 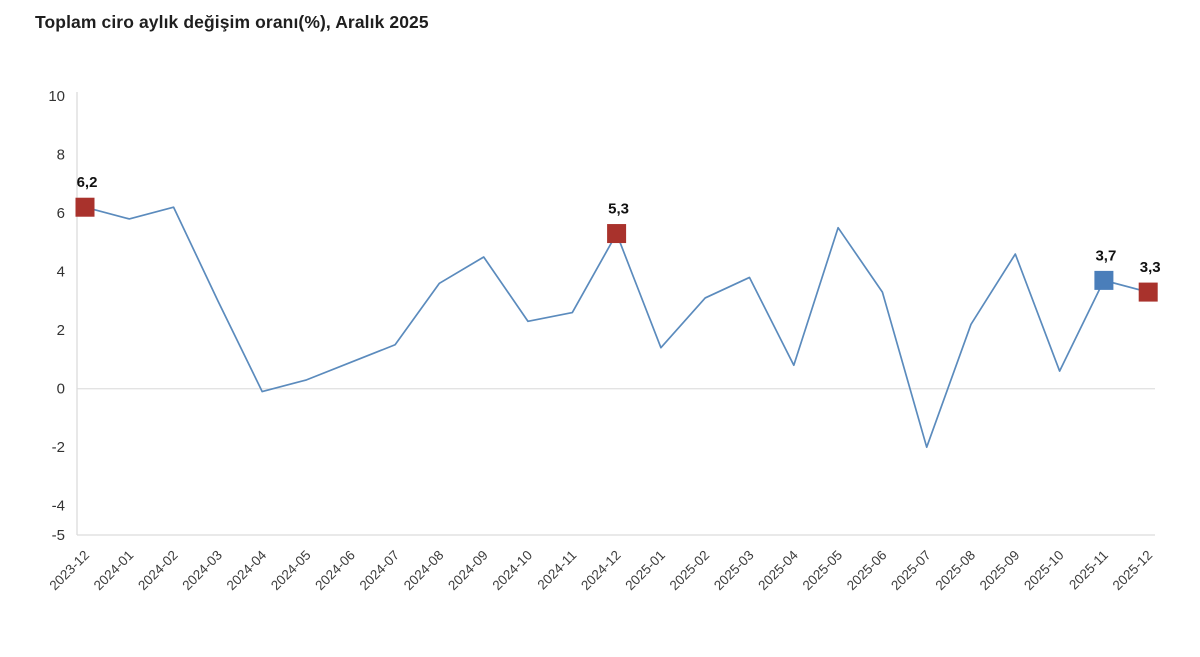 I want to click on point-value-label: 3,7, so click(x=1105, y=255).